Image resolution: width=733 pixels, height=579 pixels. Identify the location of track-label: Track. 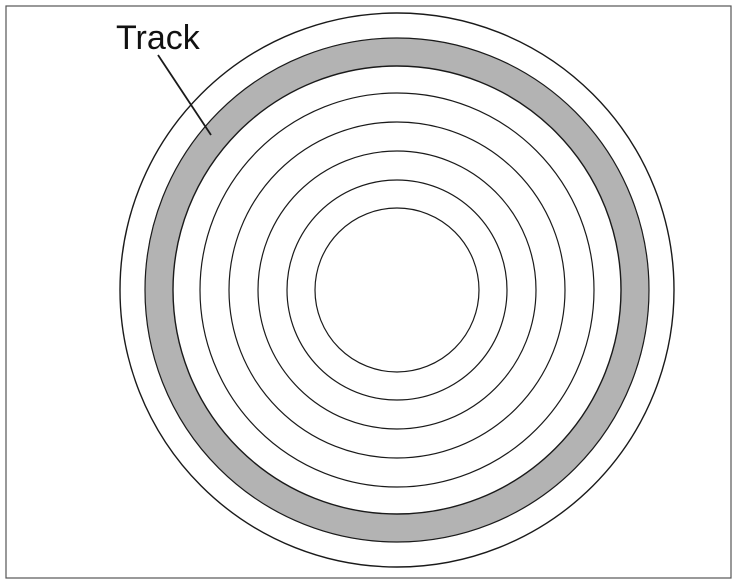
(158, 38).